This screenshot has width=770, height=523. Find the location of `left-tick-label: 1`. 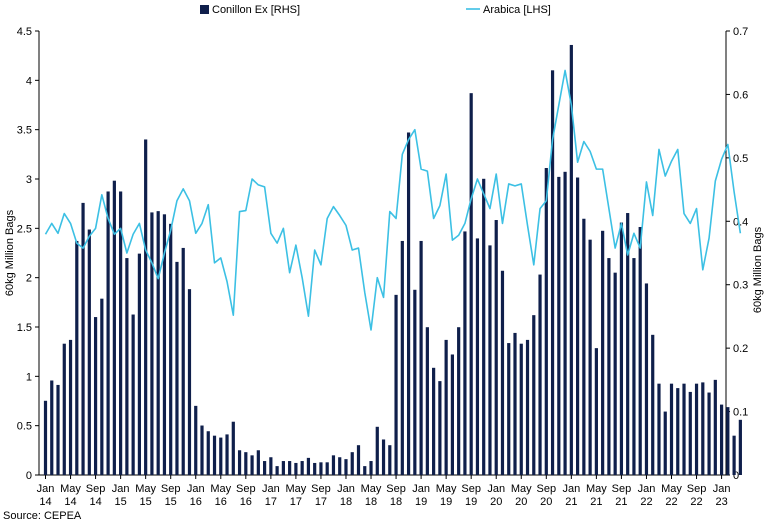

left-tick-label: 1 is located at coordinates (29, 377).